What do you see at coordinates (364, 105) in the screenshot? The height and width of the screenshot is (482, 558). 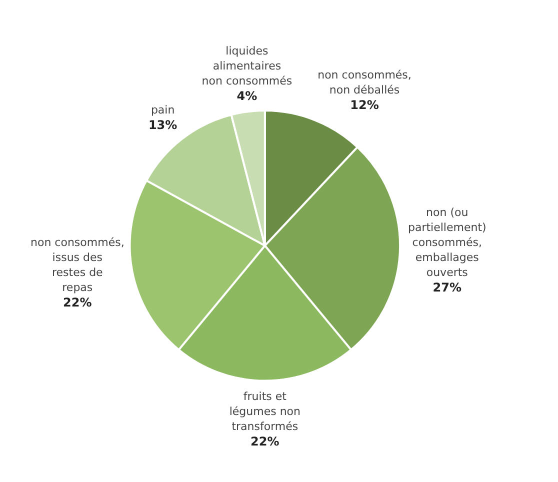 I see `data-label: 12%` at bounding box center [364, 105].